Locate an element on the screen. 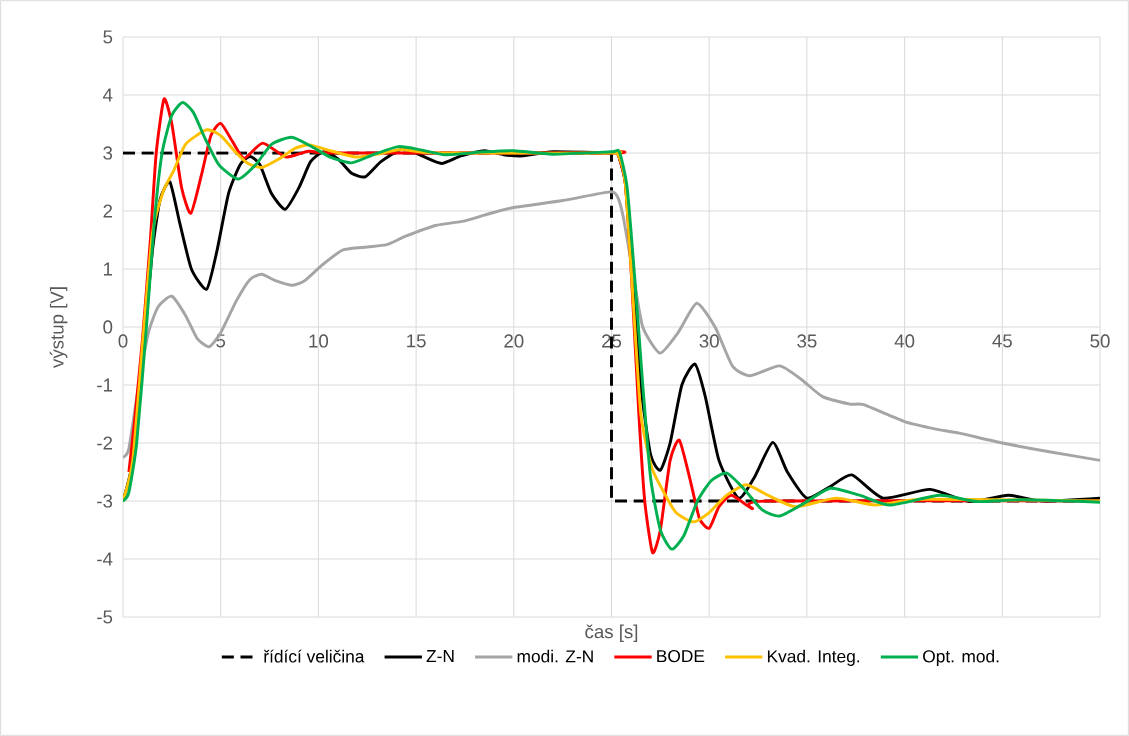 The height and width of the screenshot is (736, 1129). x-axis-title: čas [s] is located at coordinates (611, 633).